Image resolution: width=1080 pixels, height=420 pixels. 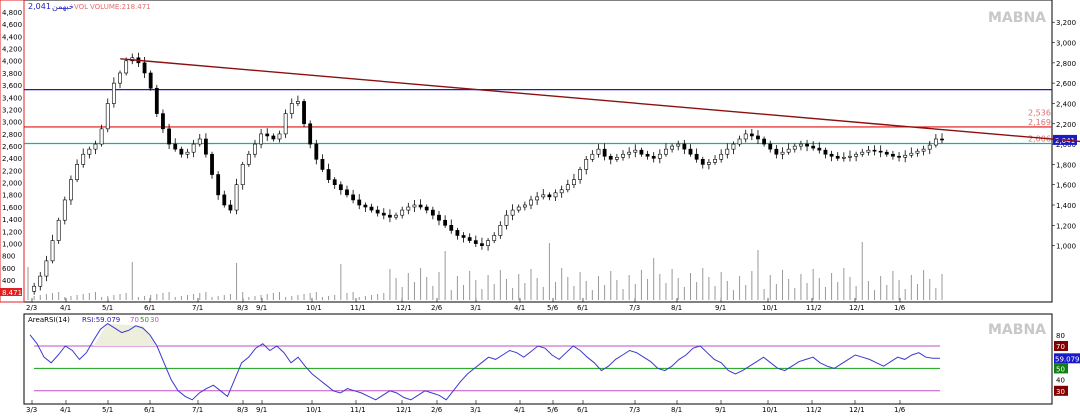 What do you see at coordinates (814, 308) in the screenshot?
I see `x-tick-label: 11/2` at bounding box center [814, 308].